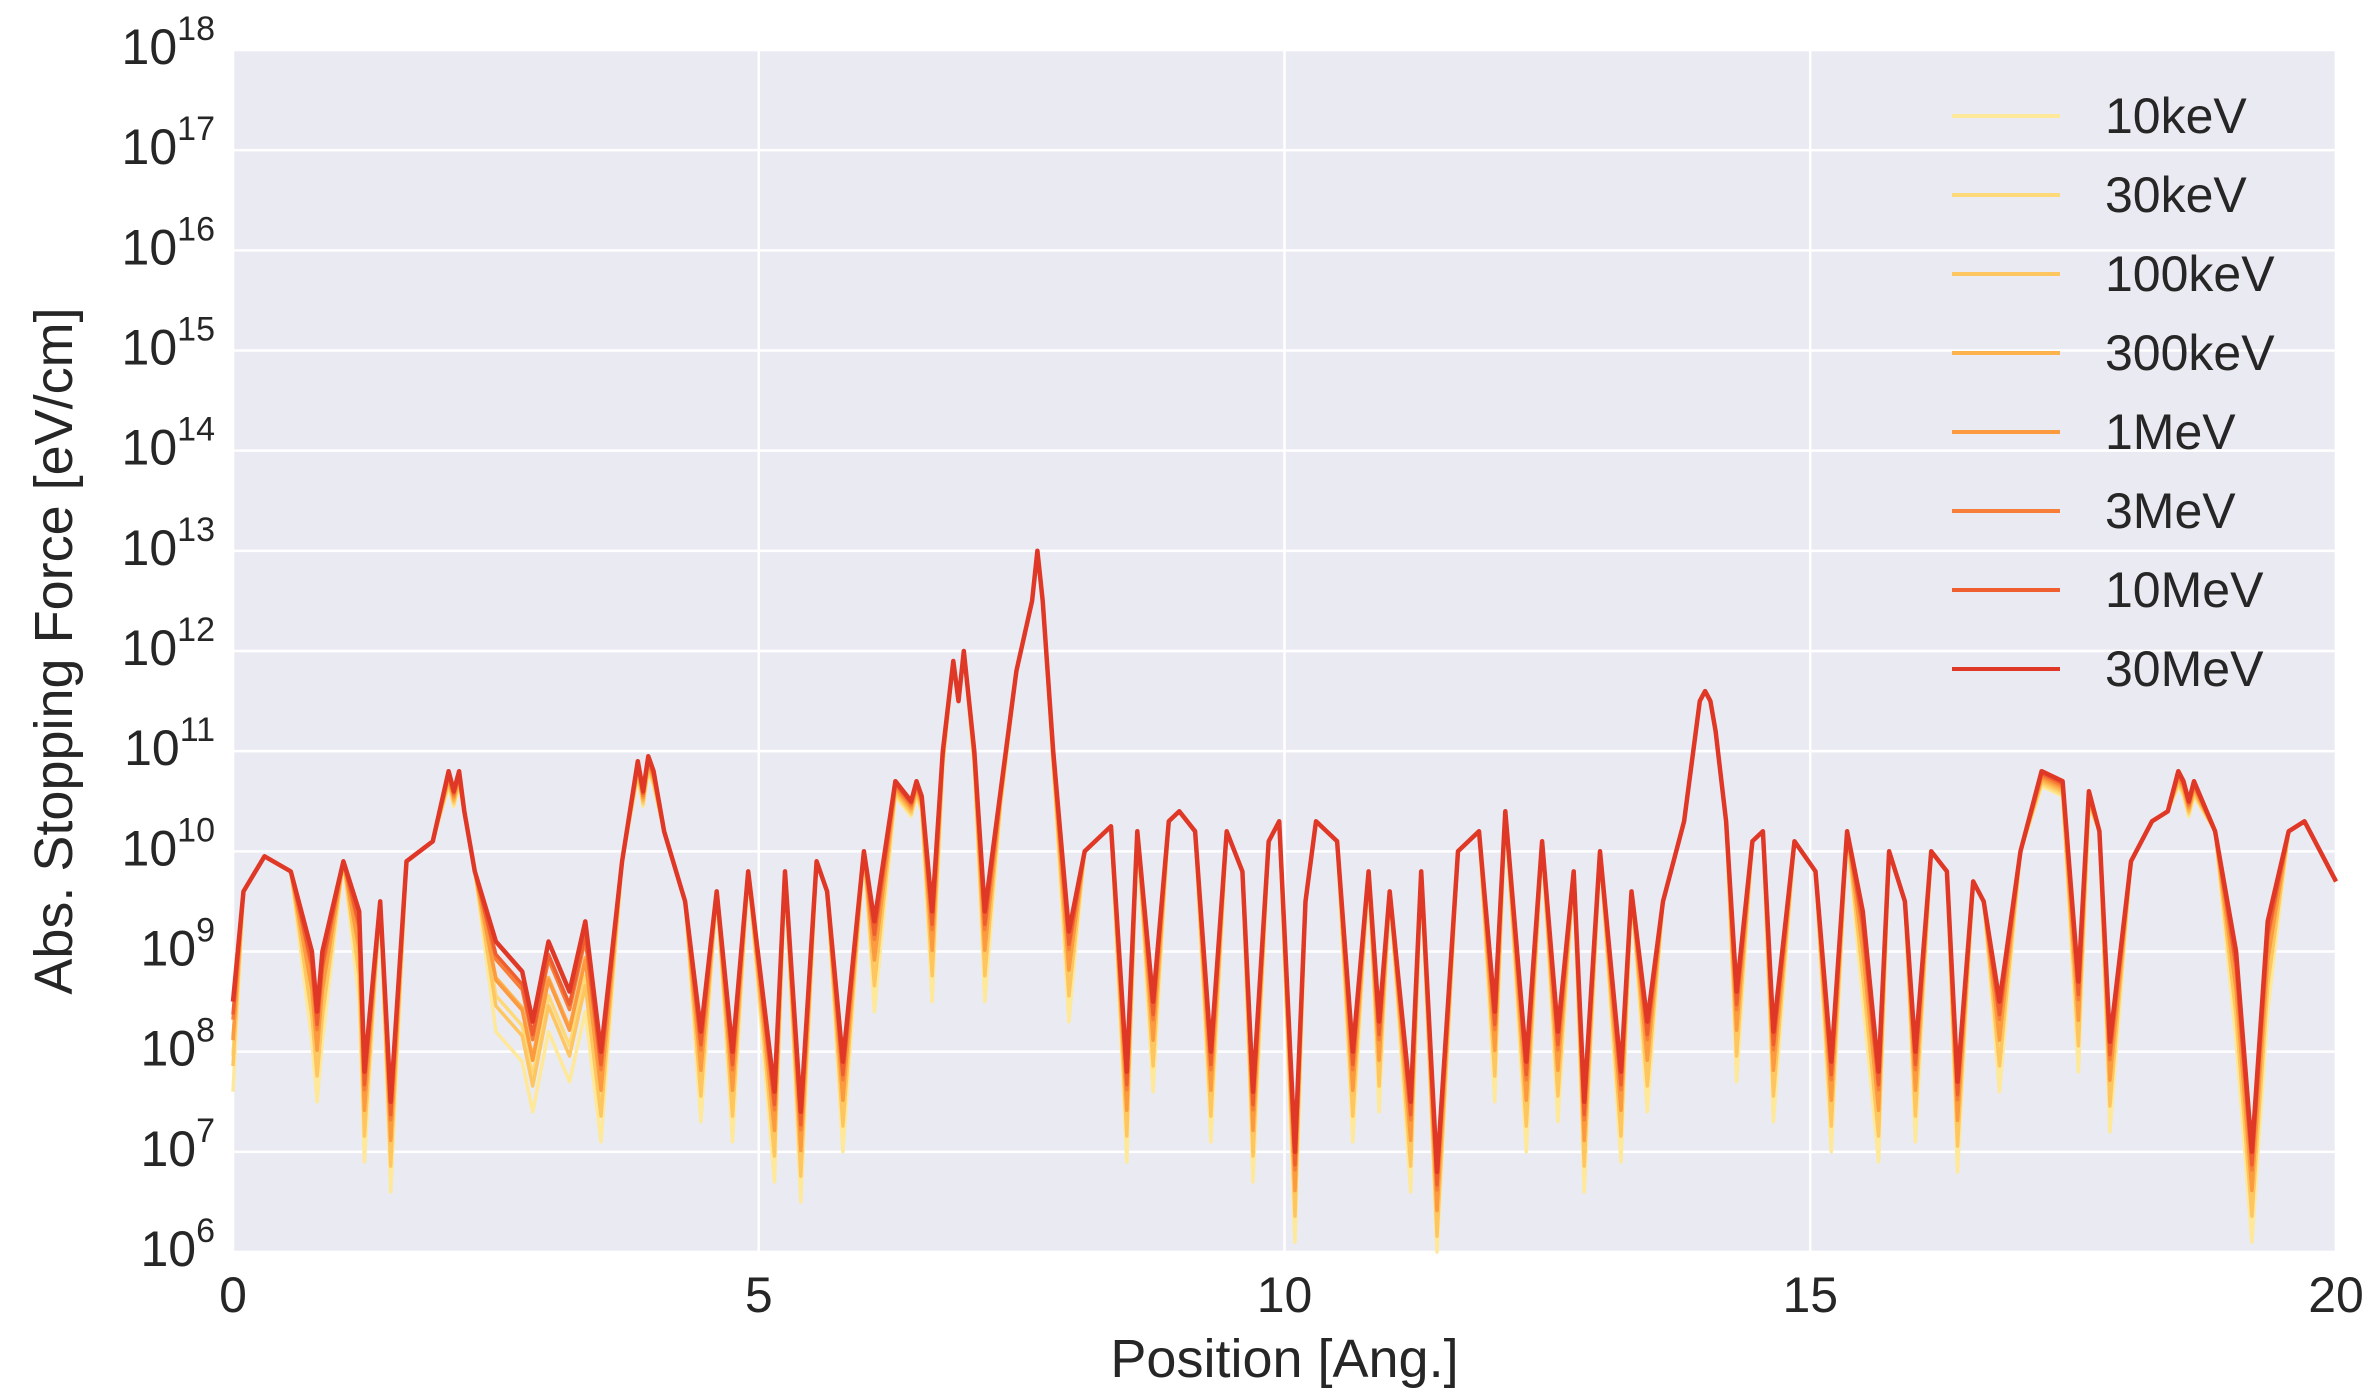  I want to click on legend-label: 1MeV, so click(2170, 432).